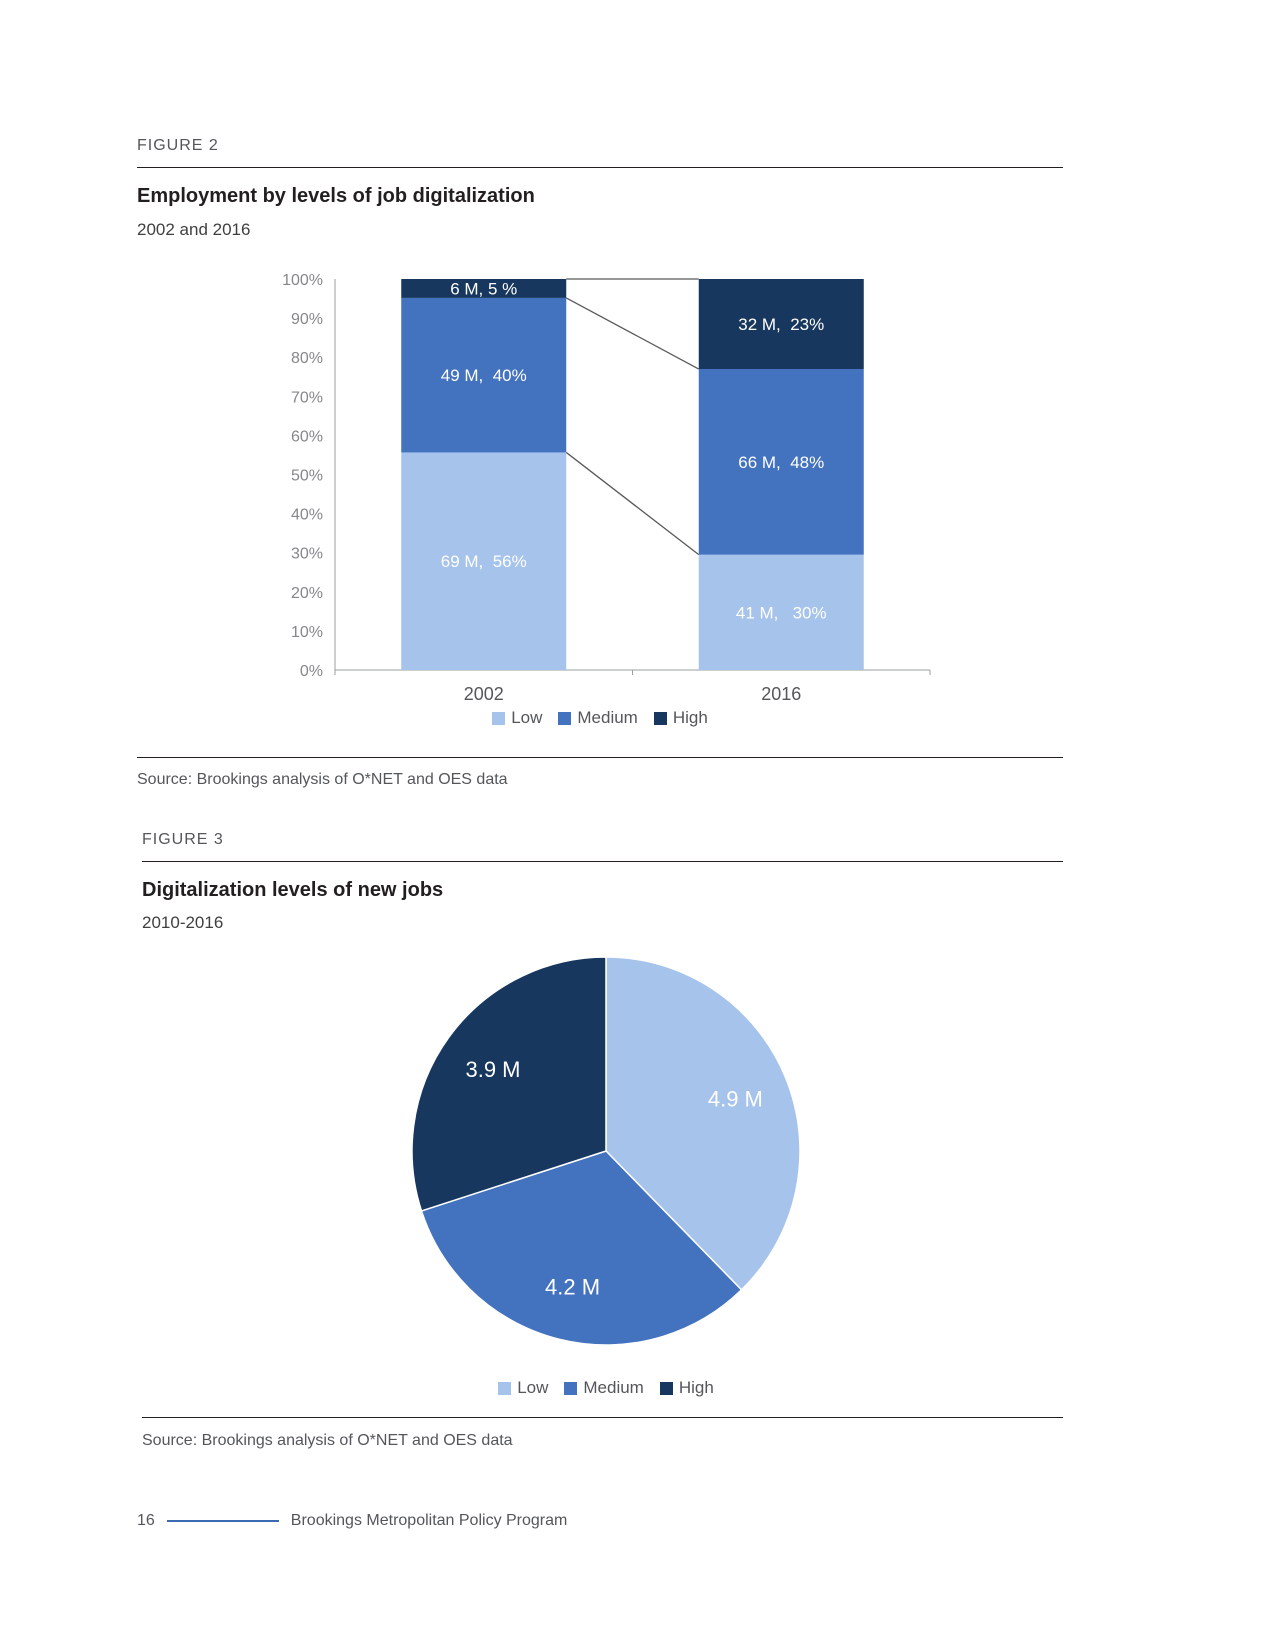  Describe the element at coordinates (703, 1123) in the screenshot. I see `pie-slice-low` at that location.